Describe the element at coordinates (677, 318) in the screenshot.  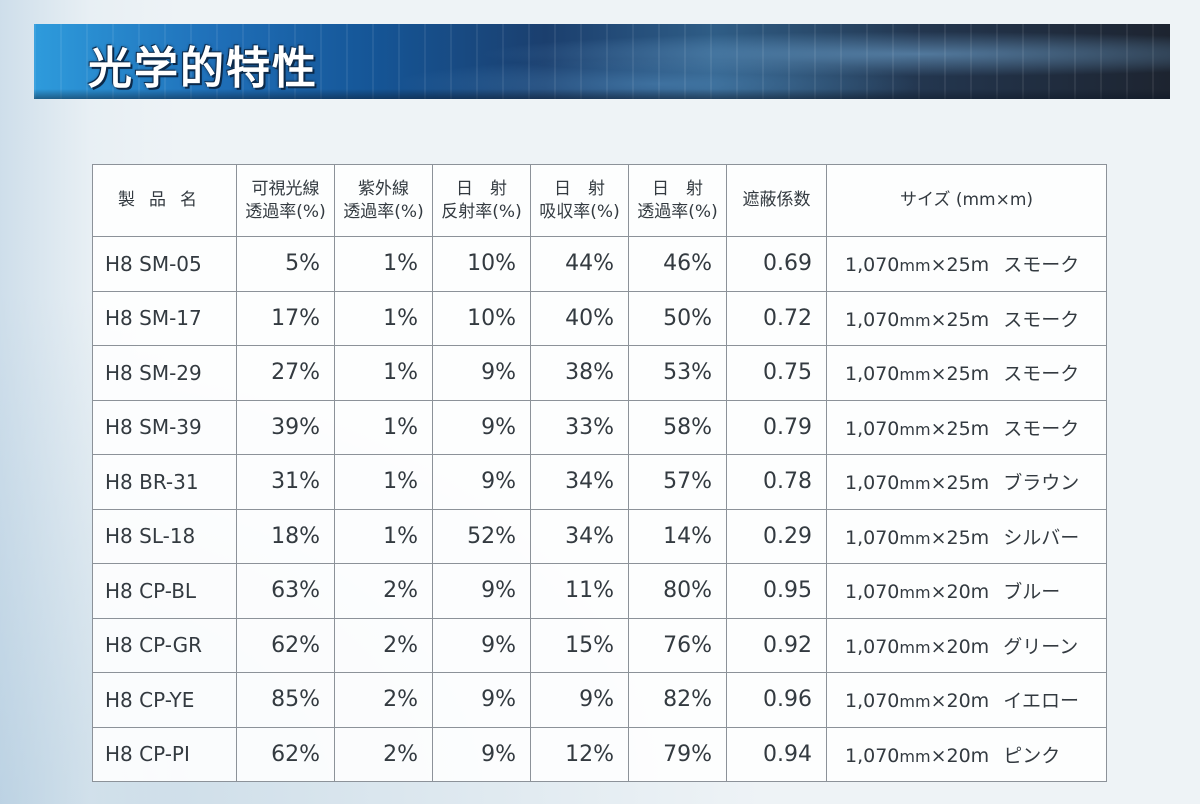
I see `solar-transmittance-cell: 50%` at that location.